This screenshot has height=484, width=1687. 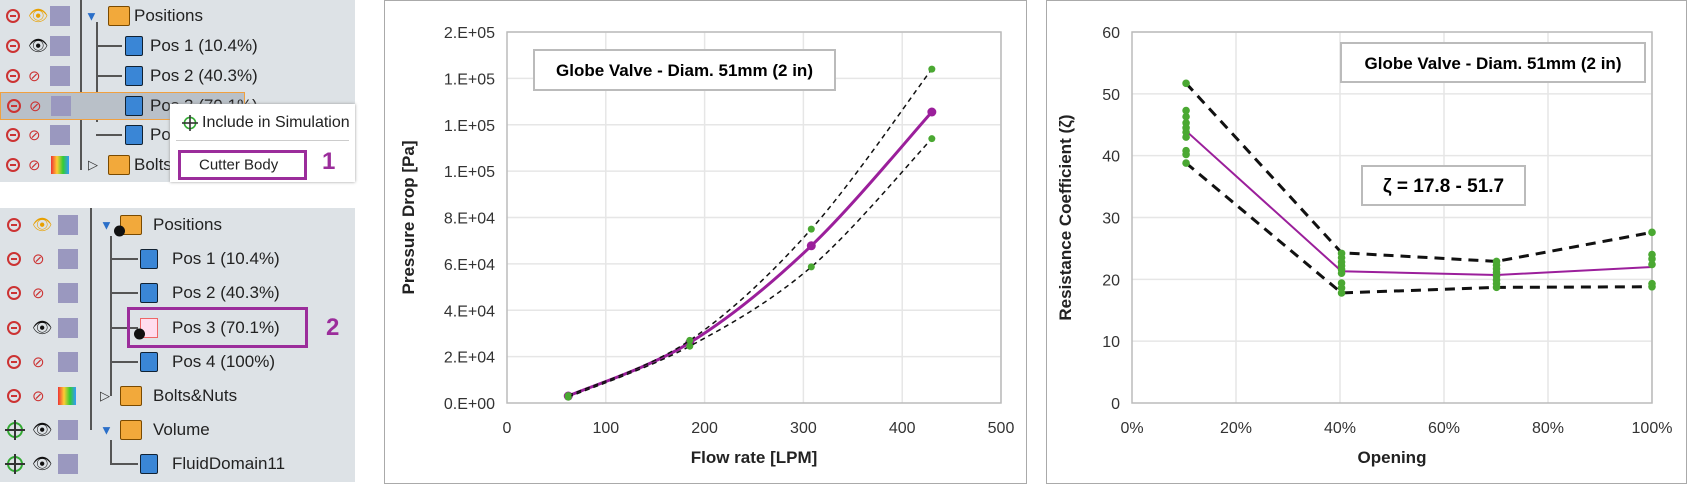 I want to click on data-point-lower, so click(x=811, y=267).